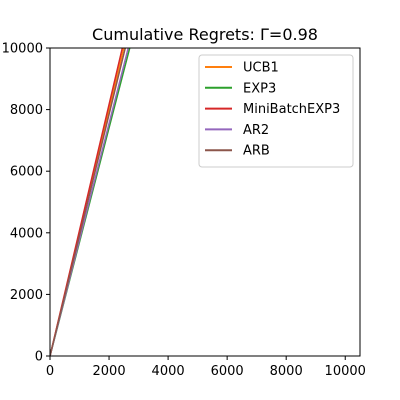 This screenshot has width=400, height=400. Describe the element at coordinates (256, 151) in the screenshot. I see `legend-label-arb: ARB` at that location.